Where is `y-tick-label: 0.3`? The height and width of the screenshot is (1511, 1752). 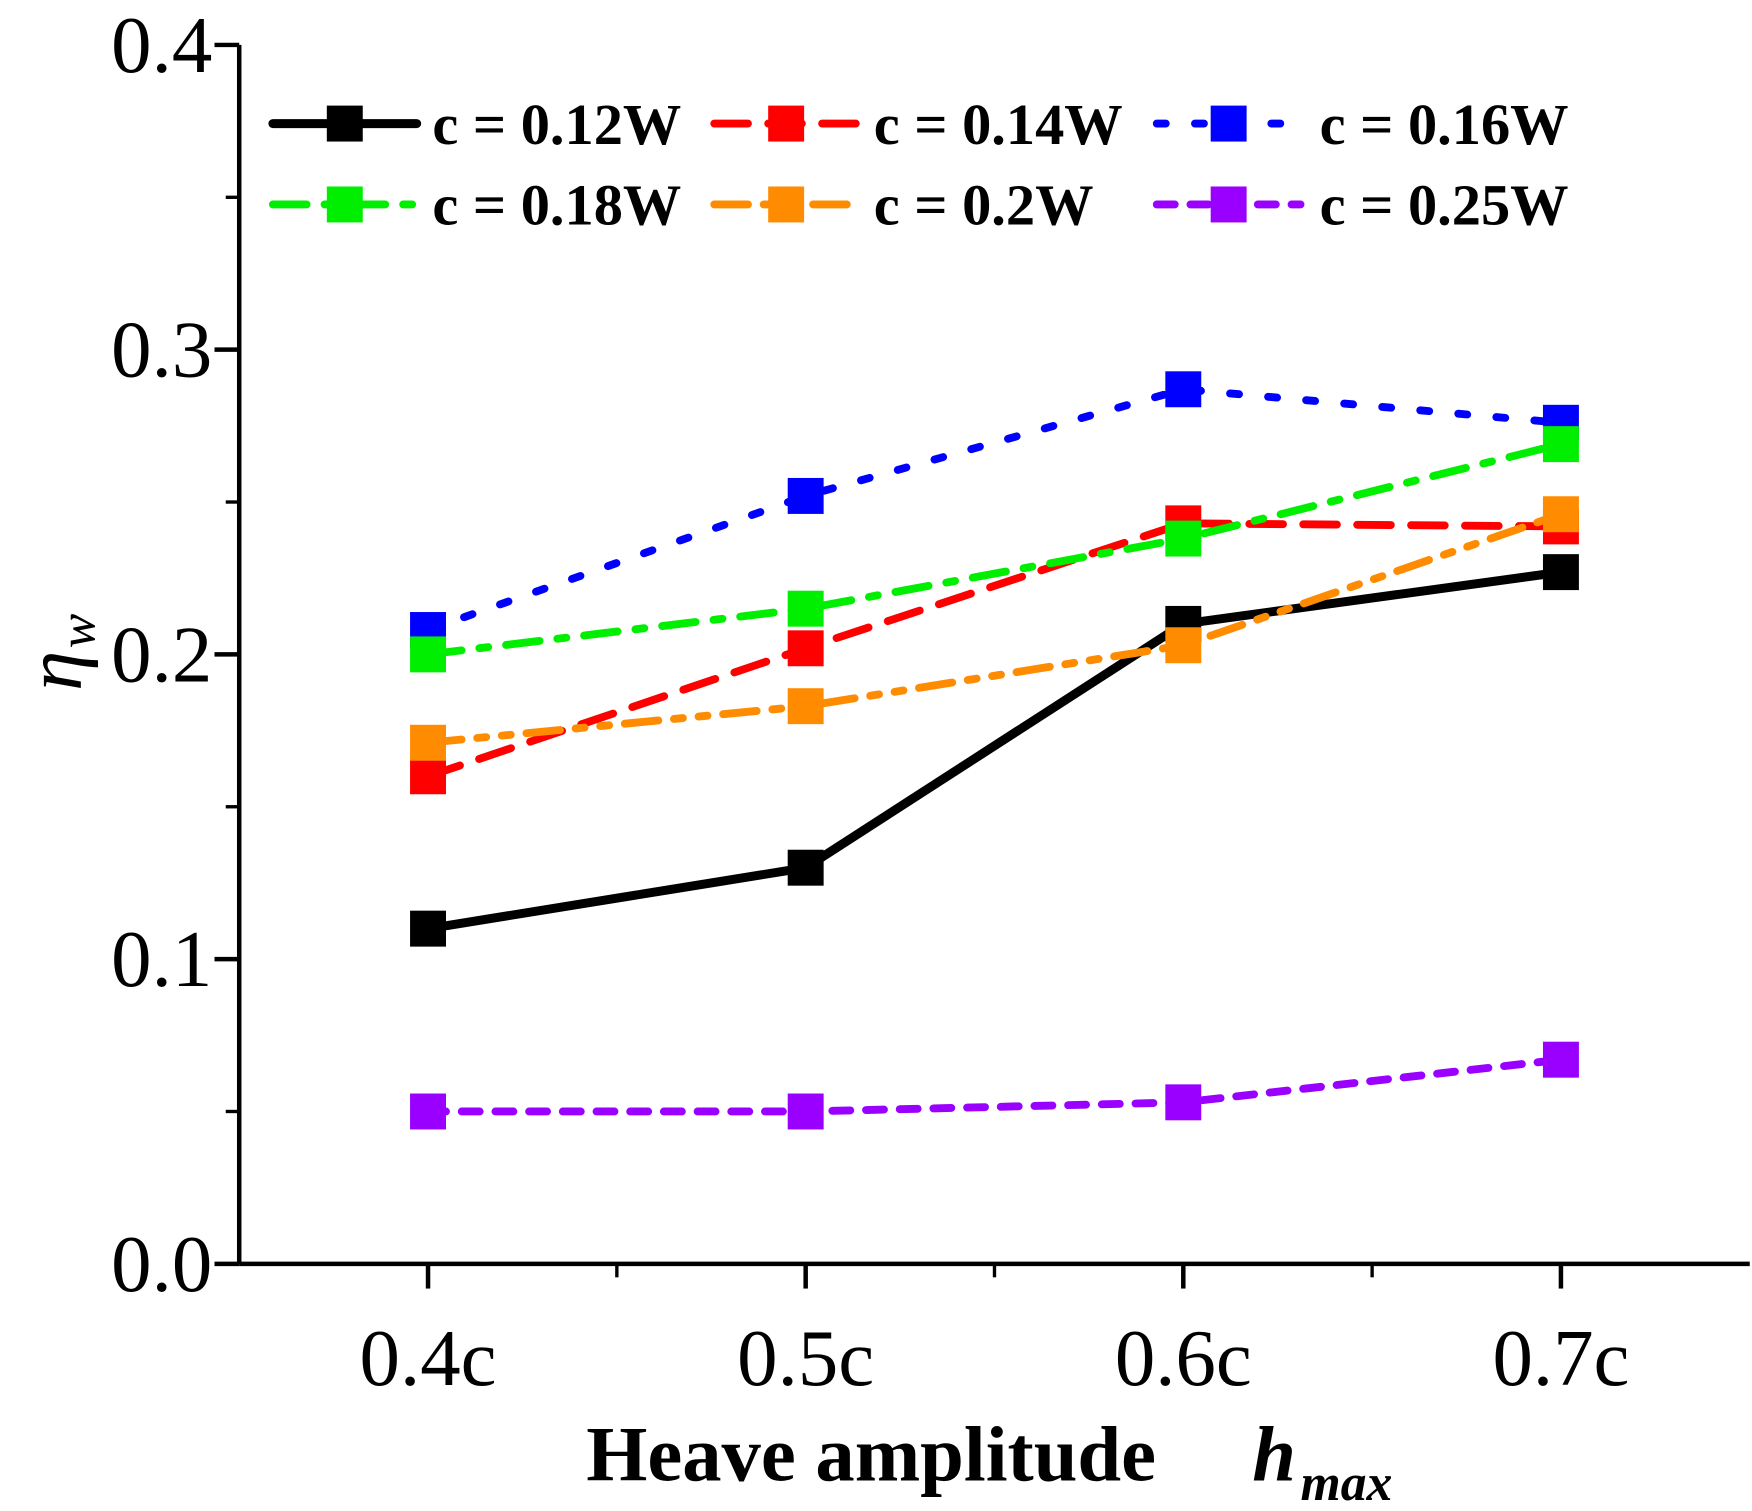 y-tick-label: 0.3 is located at coordinates (161, 350).